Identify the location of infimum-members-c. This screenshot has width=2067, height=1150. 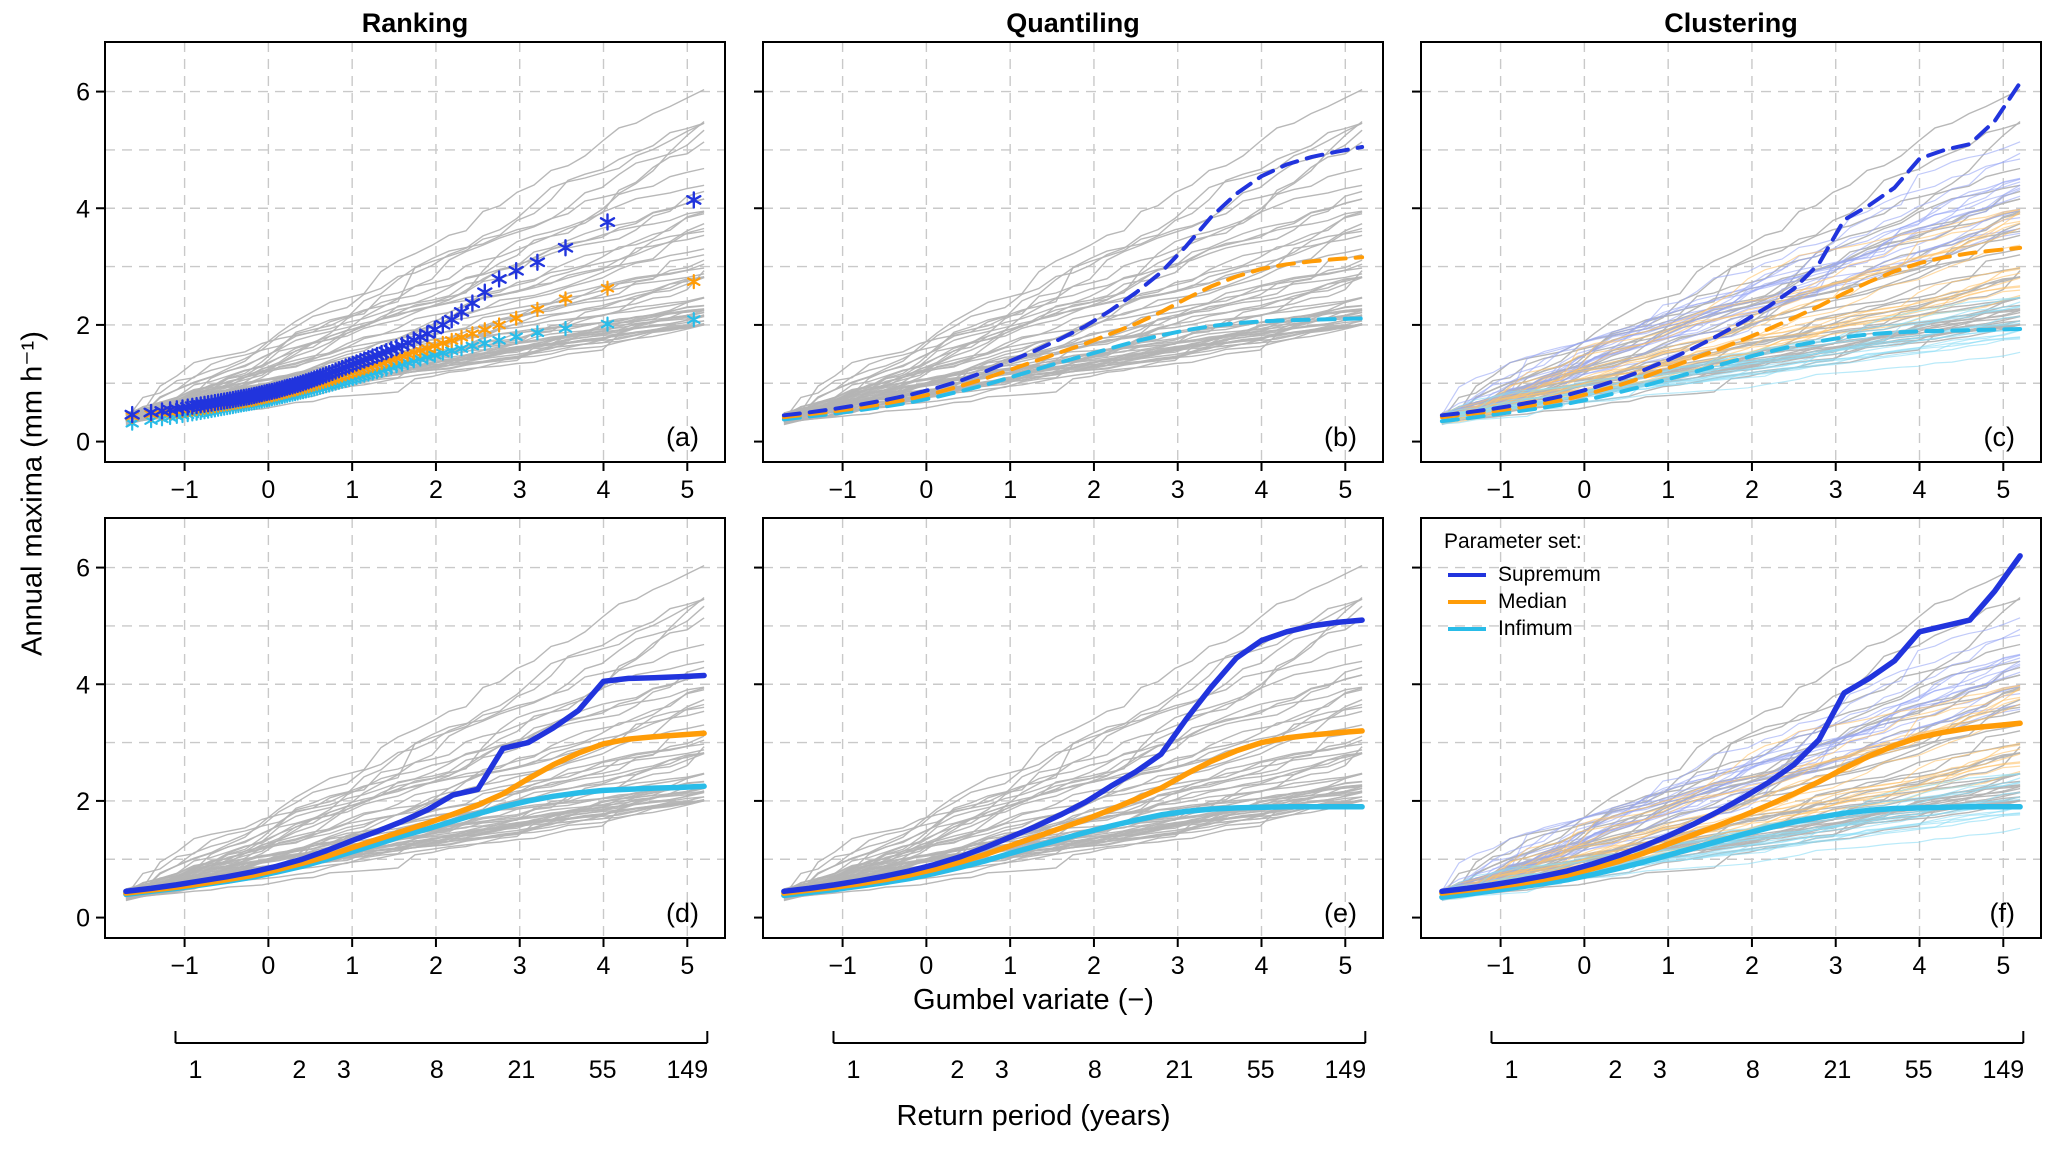
(1731, 361).